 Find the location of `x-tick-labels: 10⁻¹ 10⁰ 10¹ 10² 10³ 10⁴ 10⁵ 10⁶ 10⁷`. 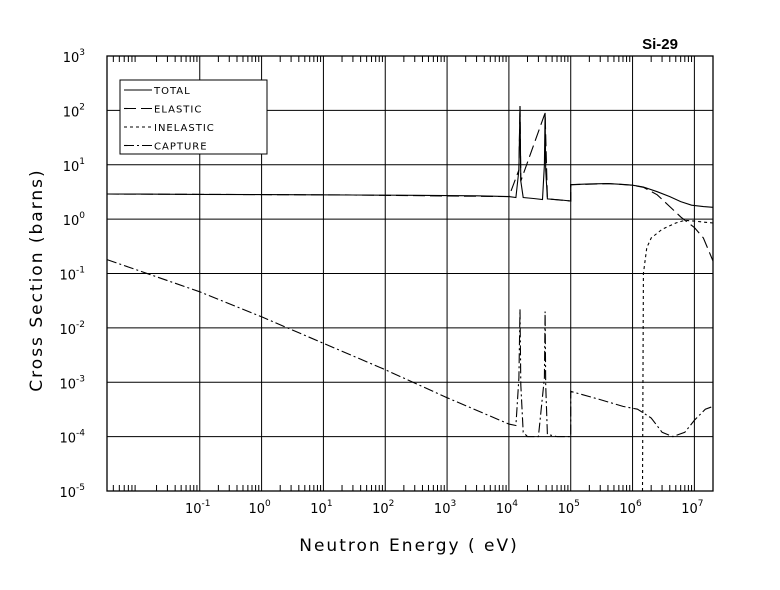

x-tick-labels: 10⁻¹ 10⁰ 10¹ 10² 10³ 10⁴ 10⁵ 10⁶ 10⁷ is located at coordinates (444, 508).